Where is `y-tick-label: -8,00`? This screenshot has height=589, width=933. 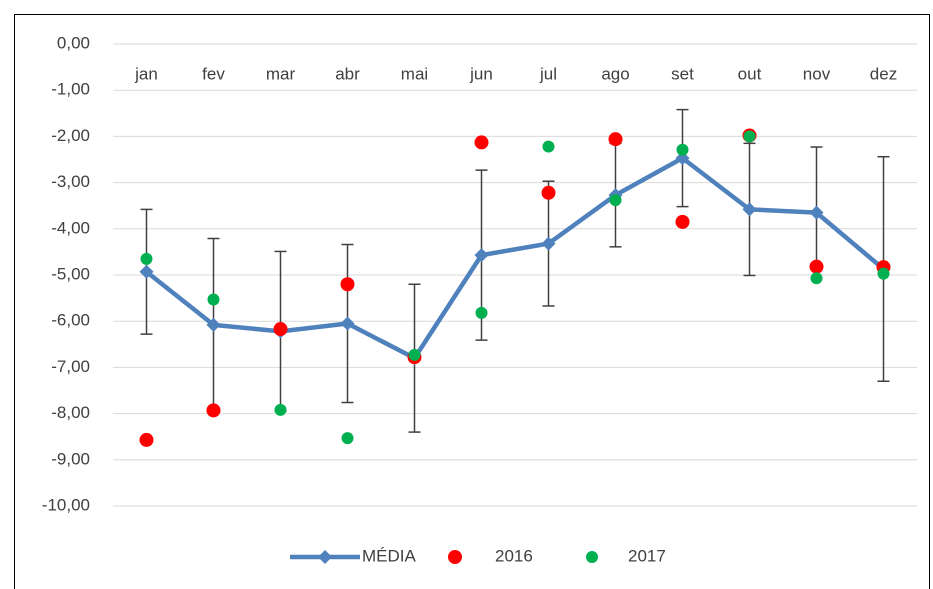 y-tick-label: -8,00 is located at coordinates (70, 412).